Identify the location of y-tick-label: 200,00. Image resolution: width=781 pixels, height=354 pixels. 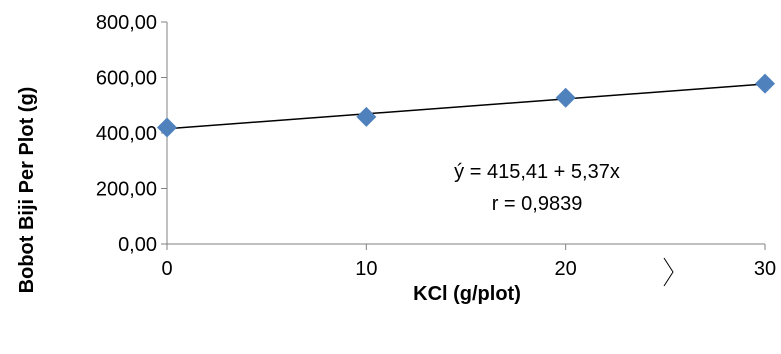
(126, 190).